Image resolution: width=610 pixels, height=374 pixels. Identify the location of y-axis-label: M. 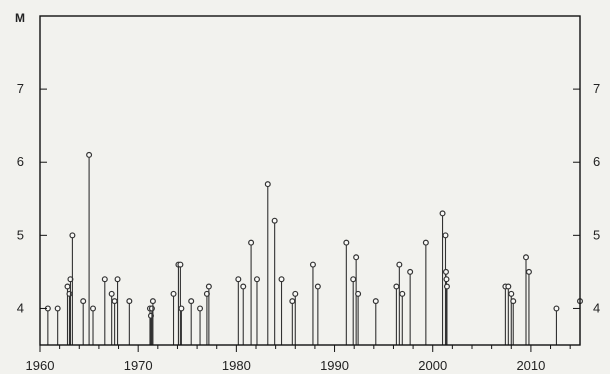
(20, 18).